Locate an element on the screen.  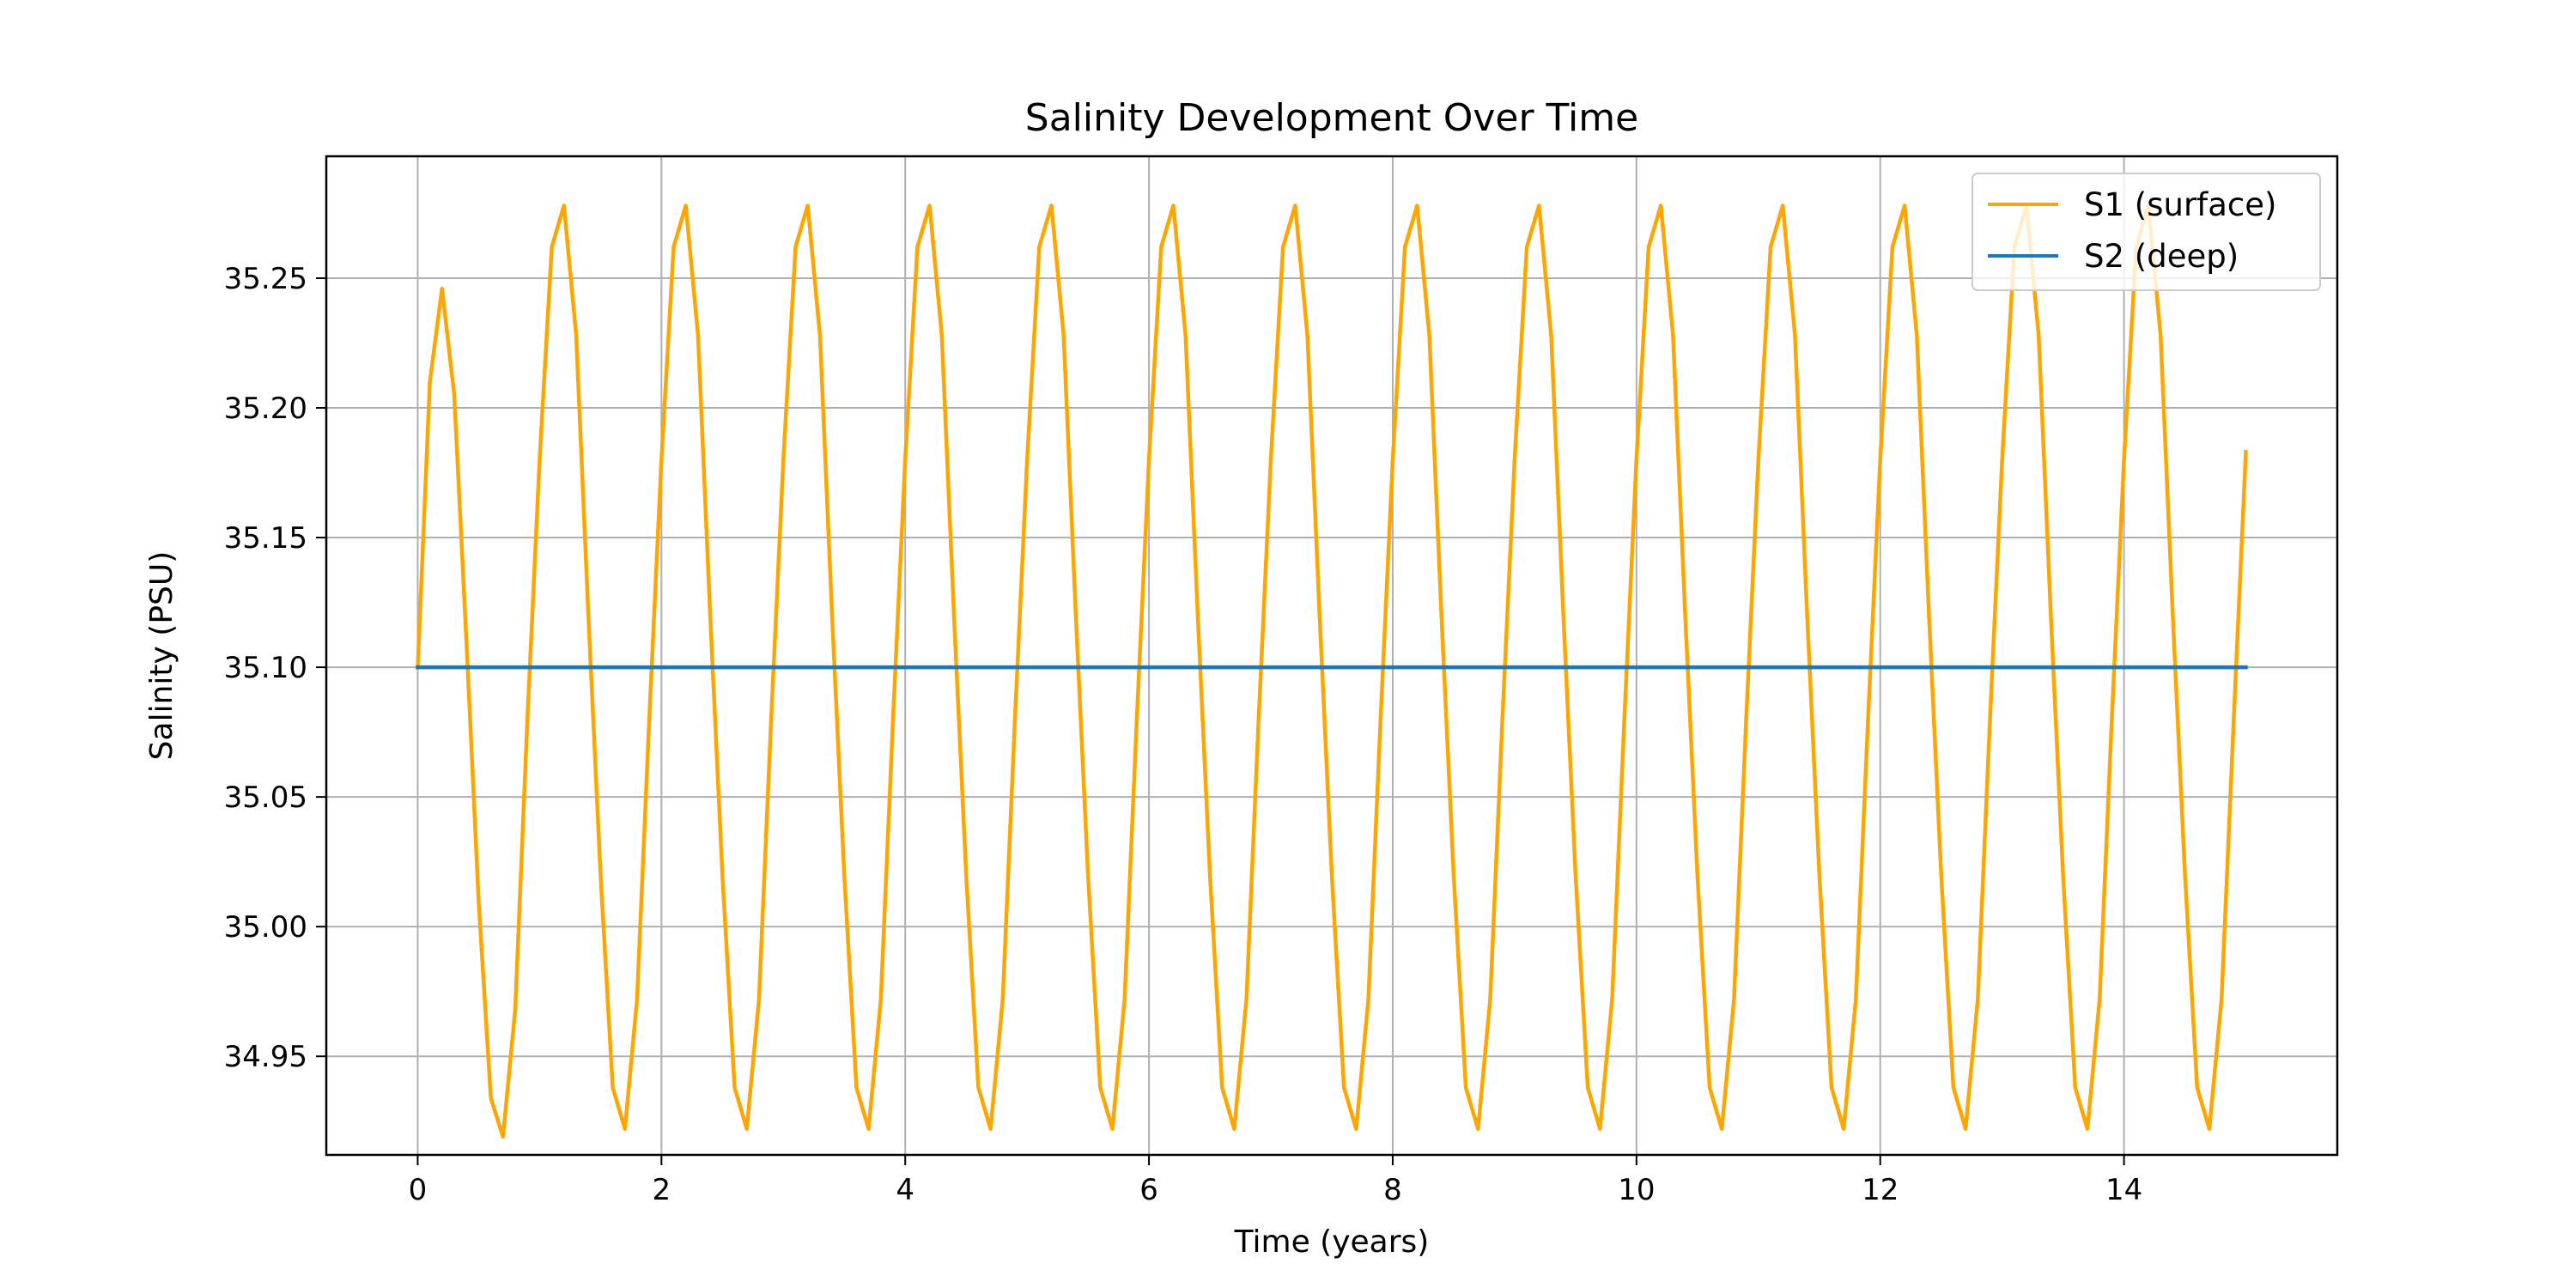
x-tick-label: 6 is located at coordinates (1148, 1190).